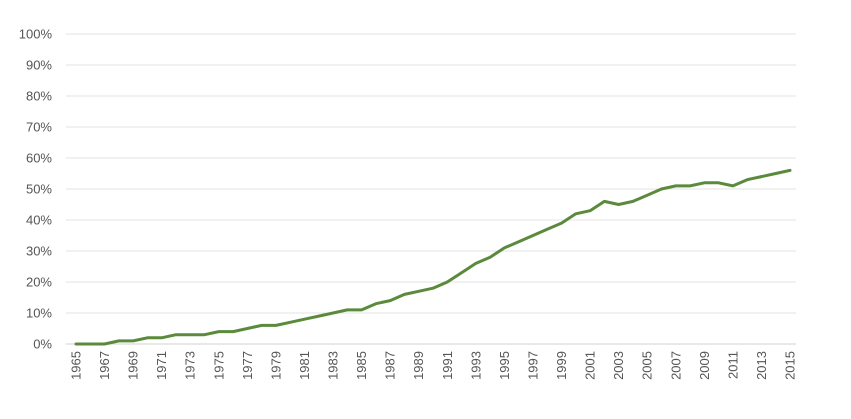 This screenshot has width=851, height=419. What do you see at coordinates (618, 365) in the screenshot?
I see `x-tick-label: 2003` at bounding box center [618, 365].